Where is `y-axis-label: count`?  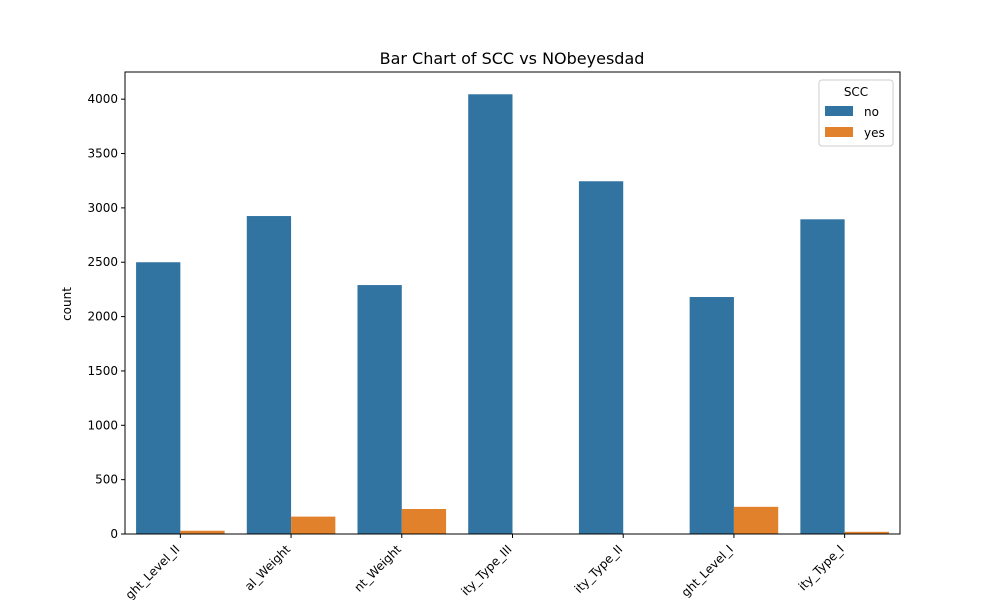
y-axis-label: count is located at coordinates (67, 304).